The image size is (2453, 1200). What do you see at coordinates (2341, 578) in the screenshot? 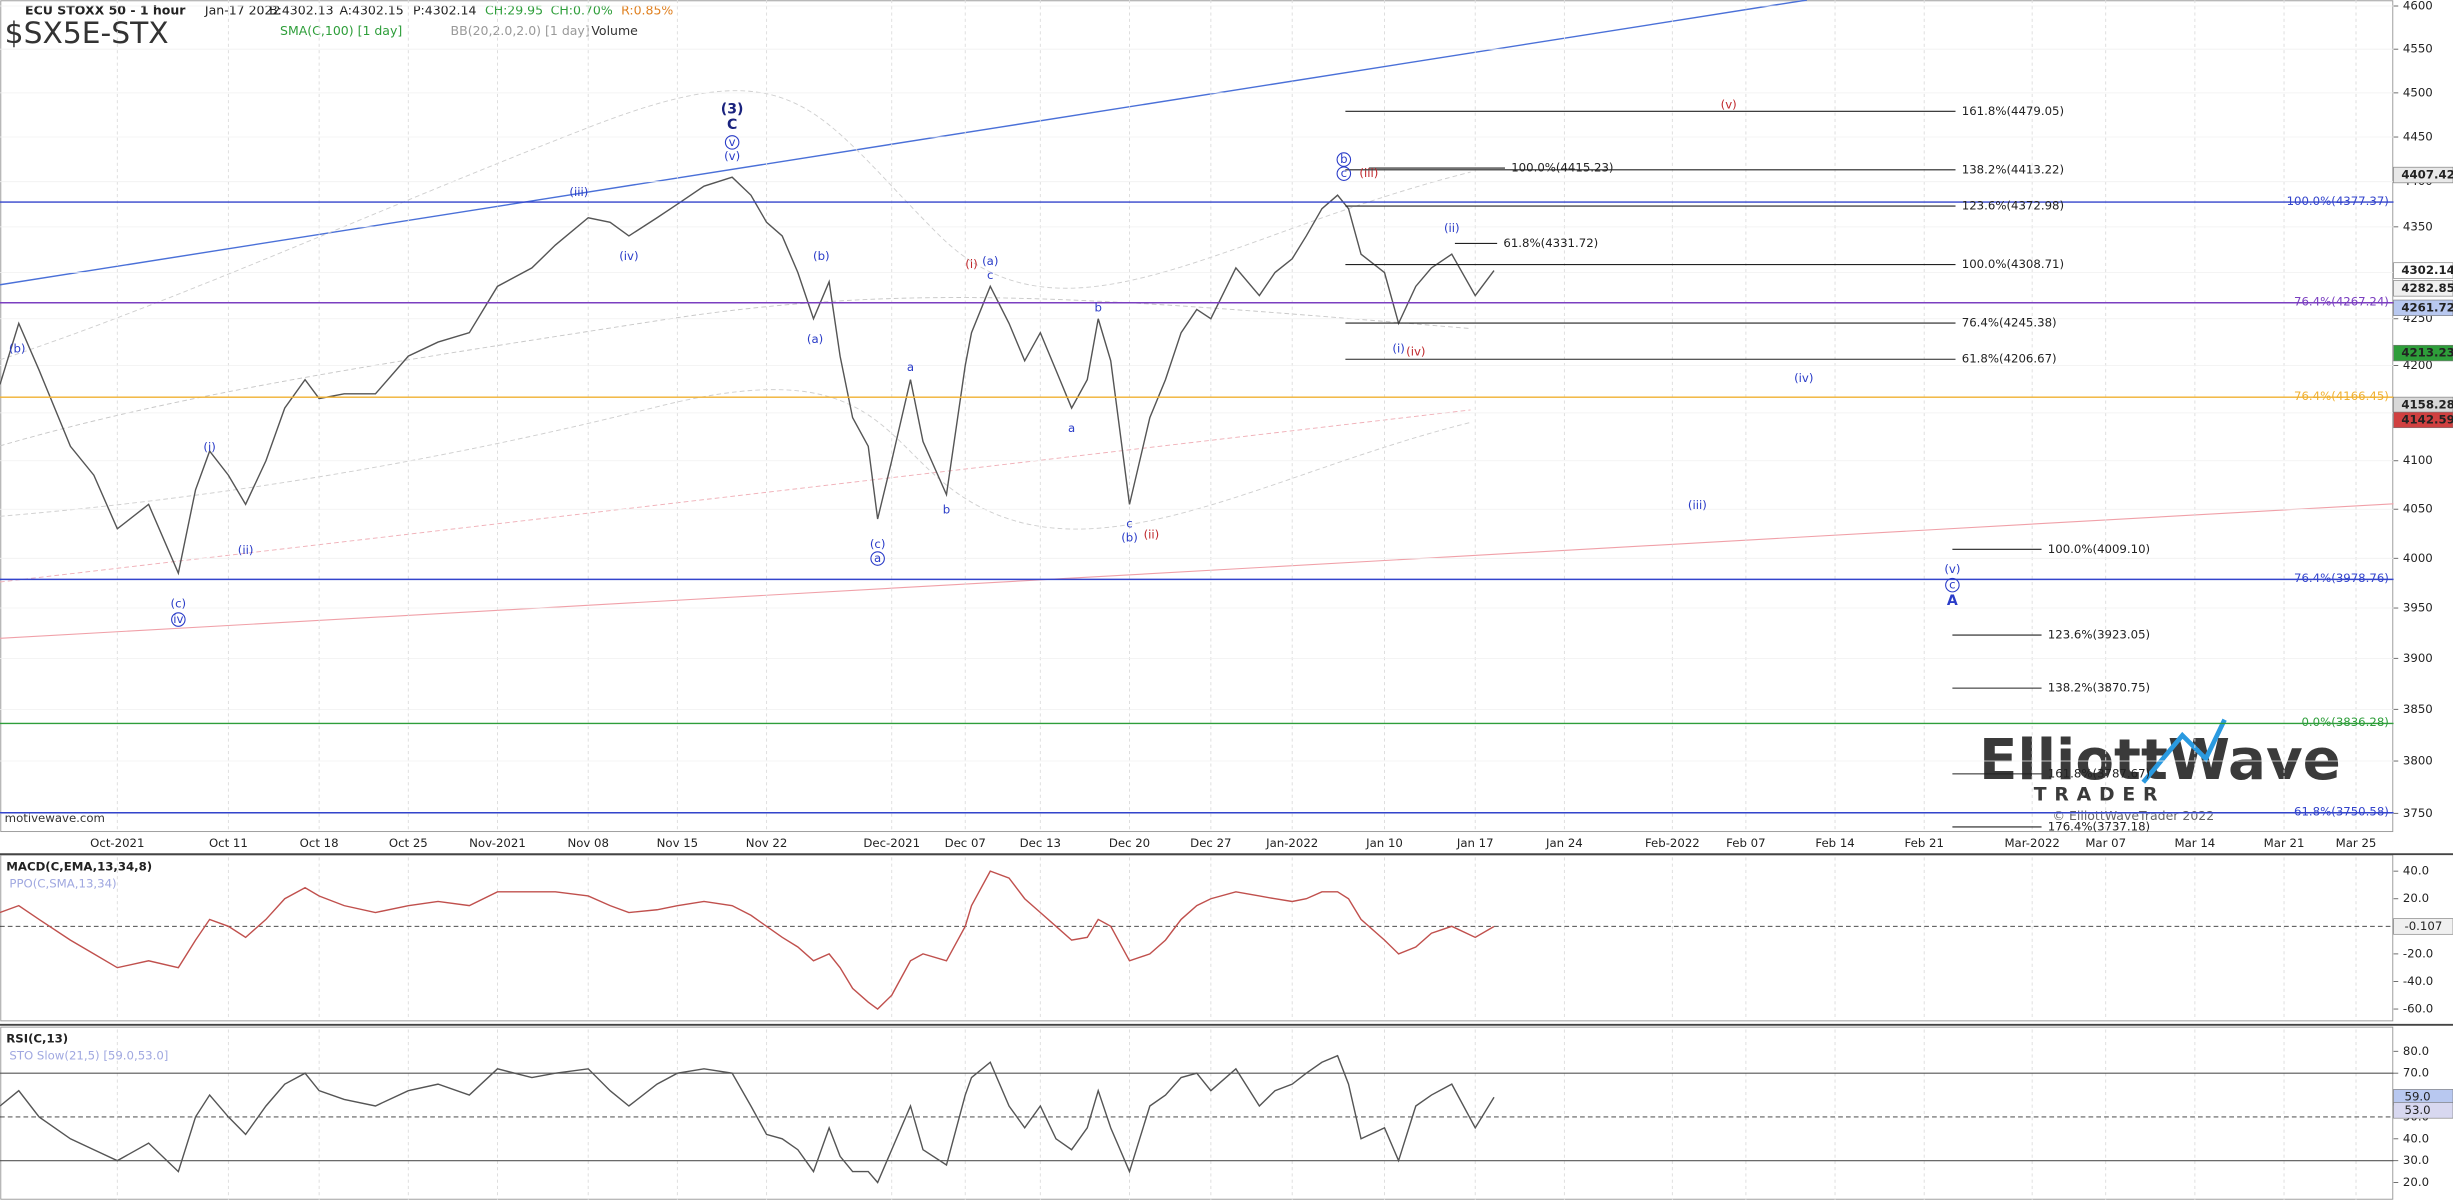
I see `level-label: 76.4%(3978.76)` at bounding box center [2341, 578].